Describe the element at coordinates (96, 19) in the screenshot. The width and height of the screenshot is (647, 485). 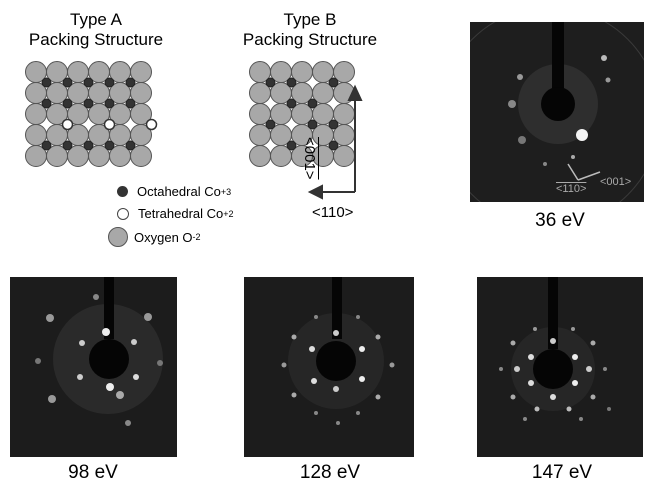
I see `type-a-title-line1: Type A` at that location.